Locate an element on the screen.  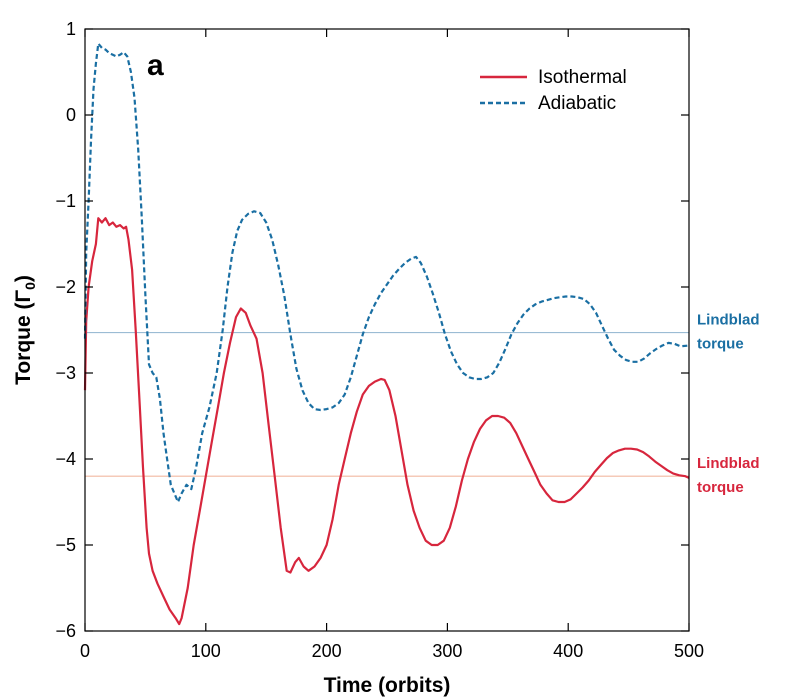
y-axis-title-subscript: 0 is located at coordinates (30, 286).